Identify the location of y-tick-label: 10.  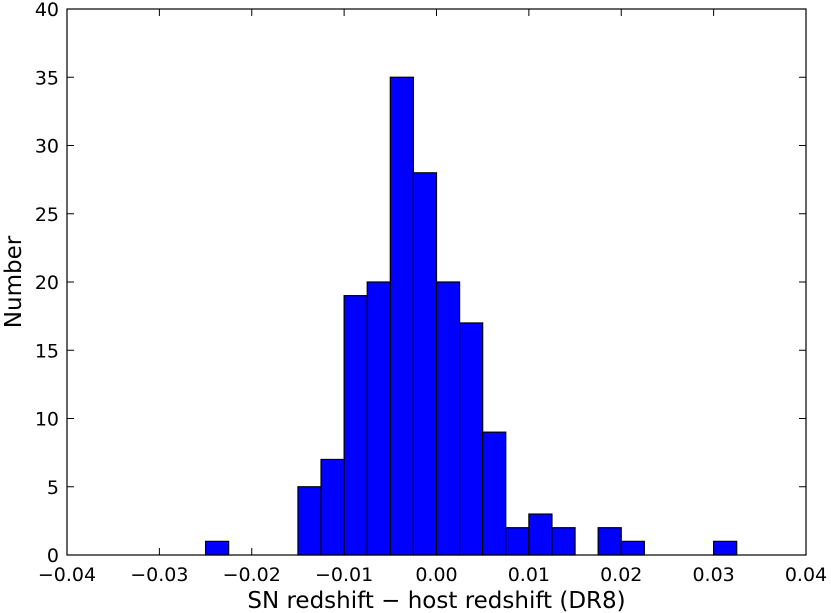
(47, 420).